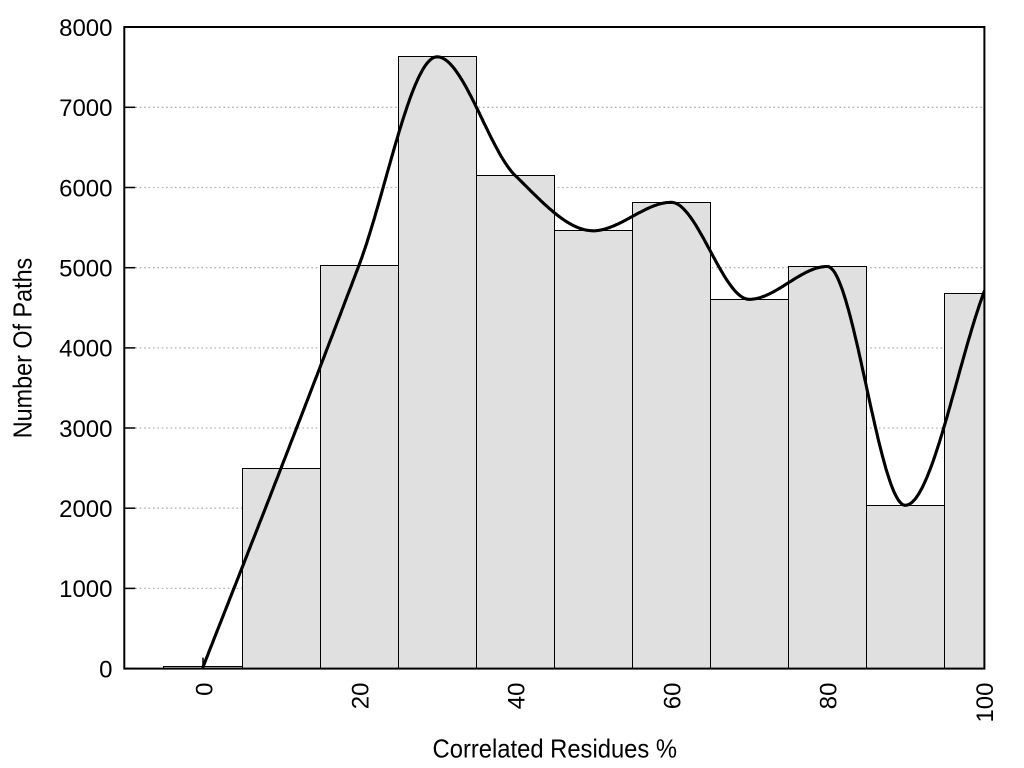 This screenshot has width=1024, height=768. I want to click on svg-text: 40, so click(517, 696).